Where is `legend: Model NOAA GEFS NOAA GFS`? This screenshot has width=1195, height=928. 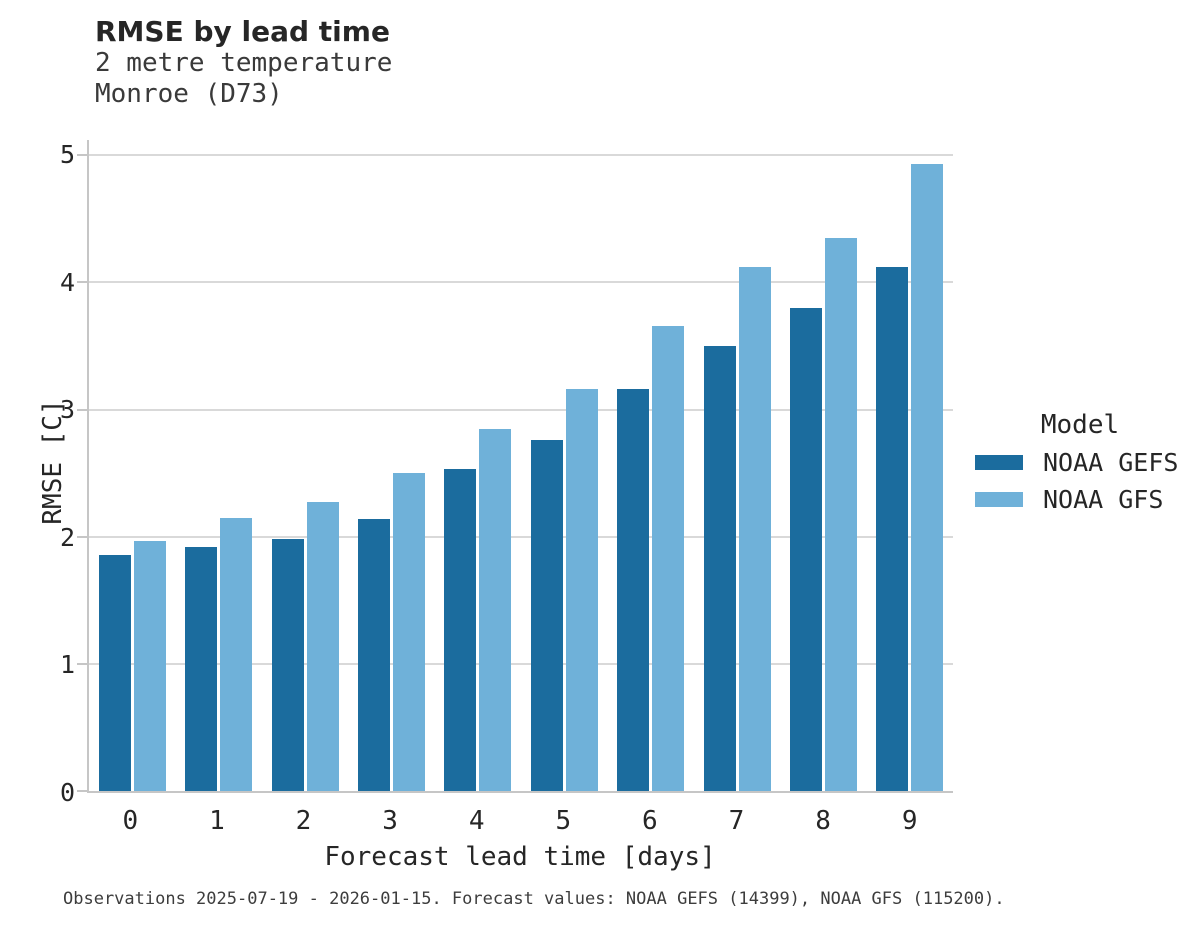 legend: Model NOAA GEFS NOAA GFS is located at coordinates (1080, 466).